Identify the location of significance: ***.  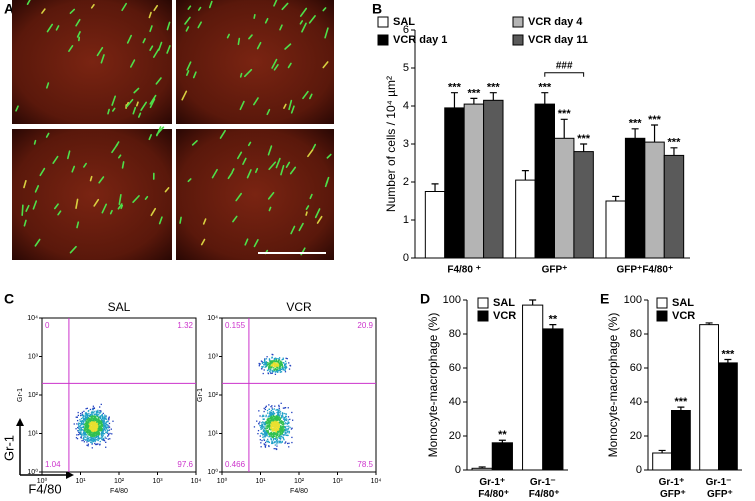
(565, 114).